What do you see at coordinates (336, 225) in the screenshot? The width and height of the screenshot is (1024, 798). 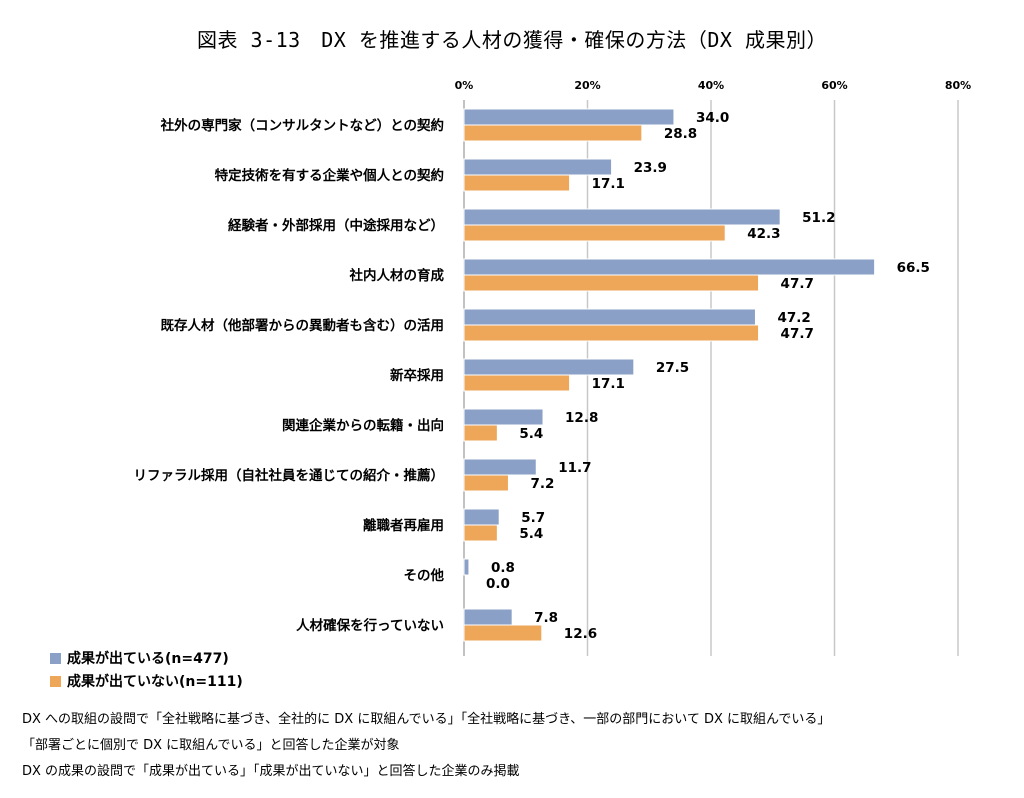 I see `category-label: 経験者・外部採用（中途採用など）` at bounding box center [336, 225].